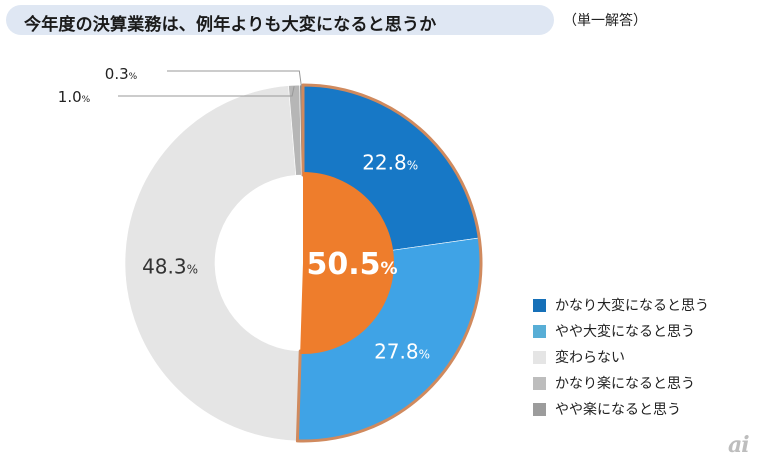 This screenshot has width=763, height=459. Describe the element at coordinates (605, 21) in the screenshot. I see `chart-subtitle: （単一解答）` at that location.